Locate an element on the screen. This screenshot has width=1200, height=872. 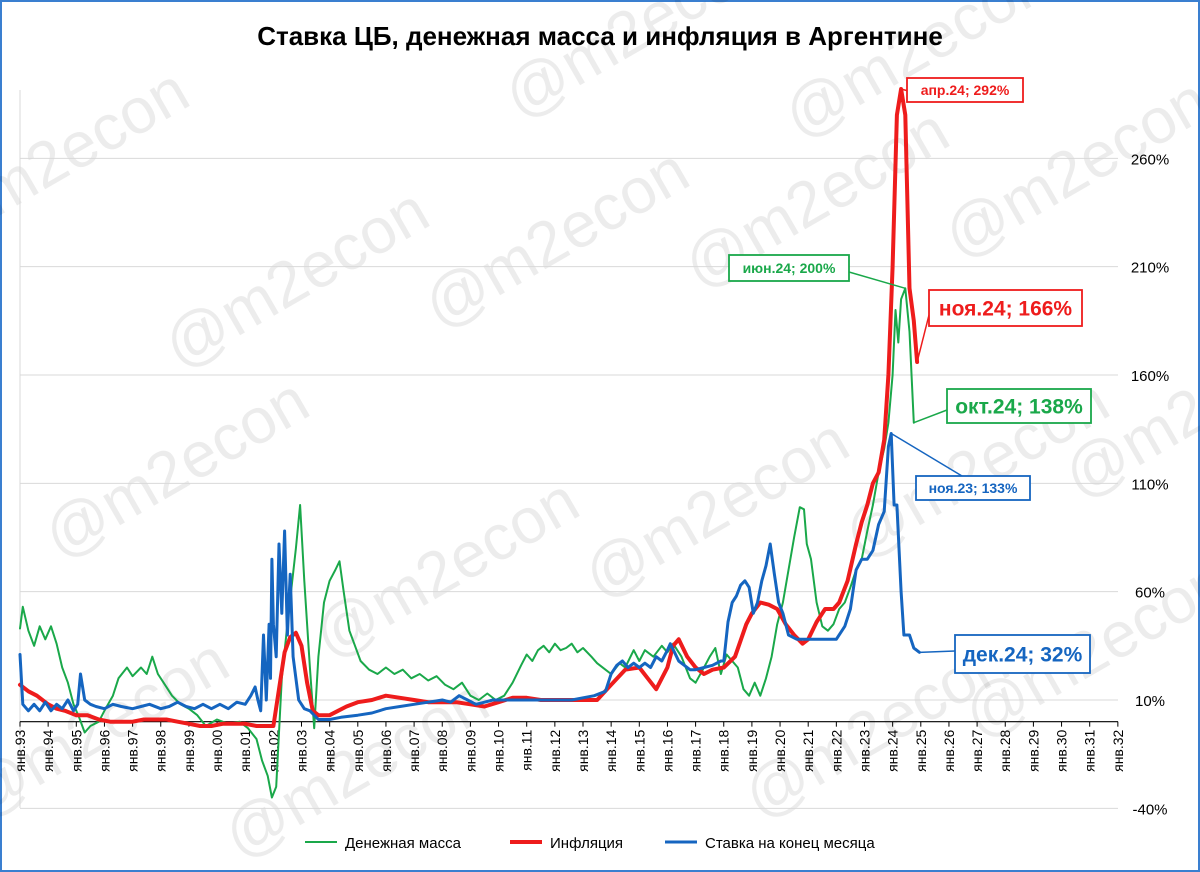
y-tick-label: 160% is located at coordinates (1150, 376).